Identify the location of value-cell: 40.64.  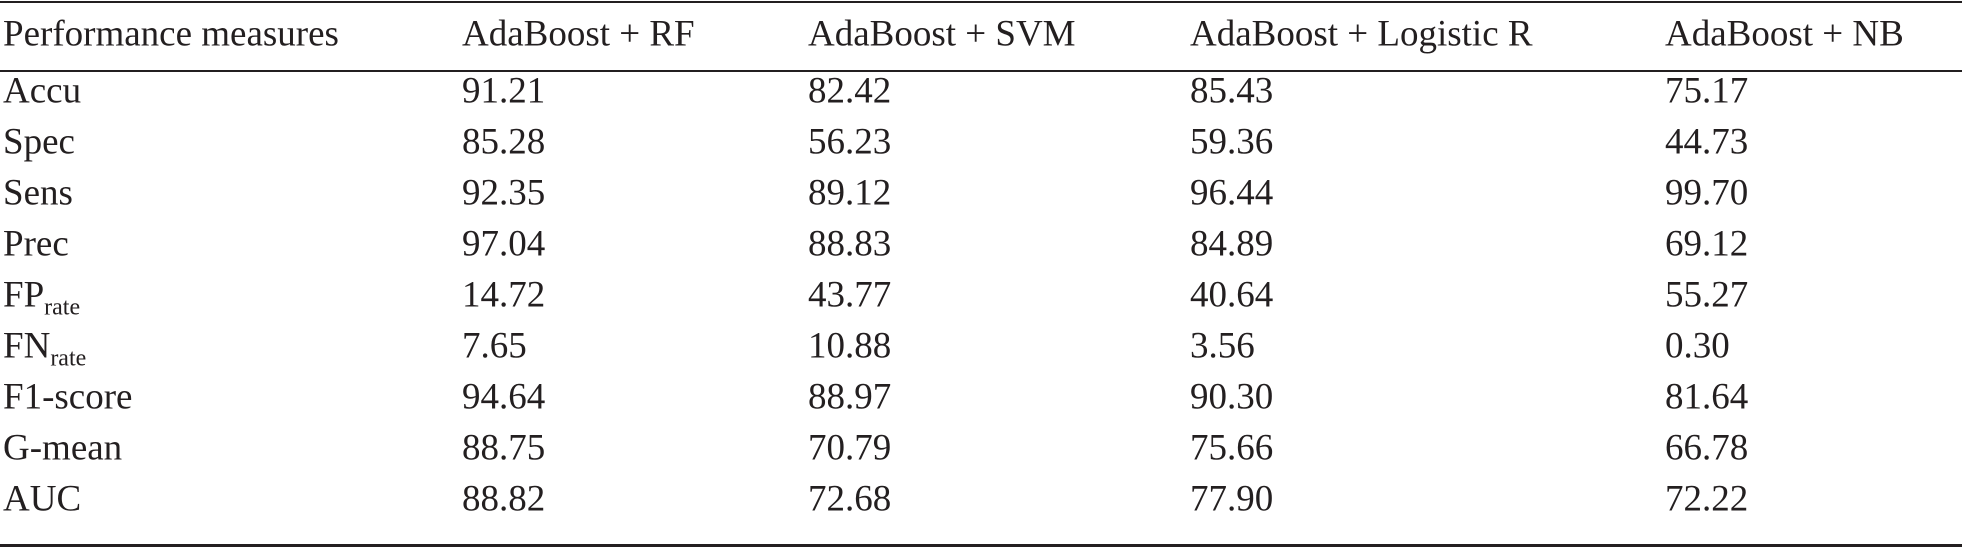
(1232, 295).